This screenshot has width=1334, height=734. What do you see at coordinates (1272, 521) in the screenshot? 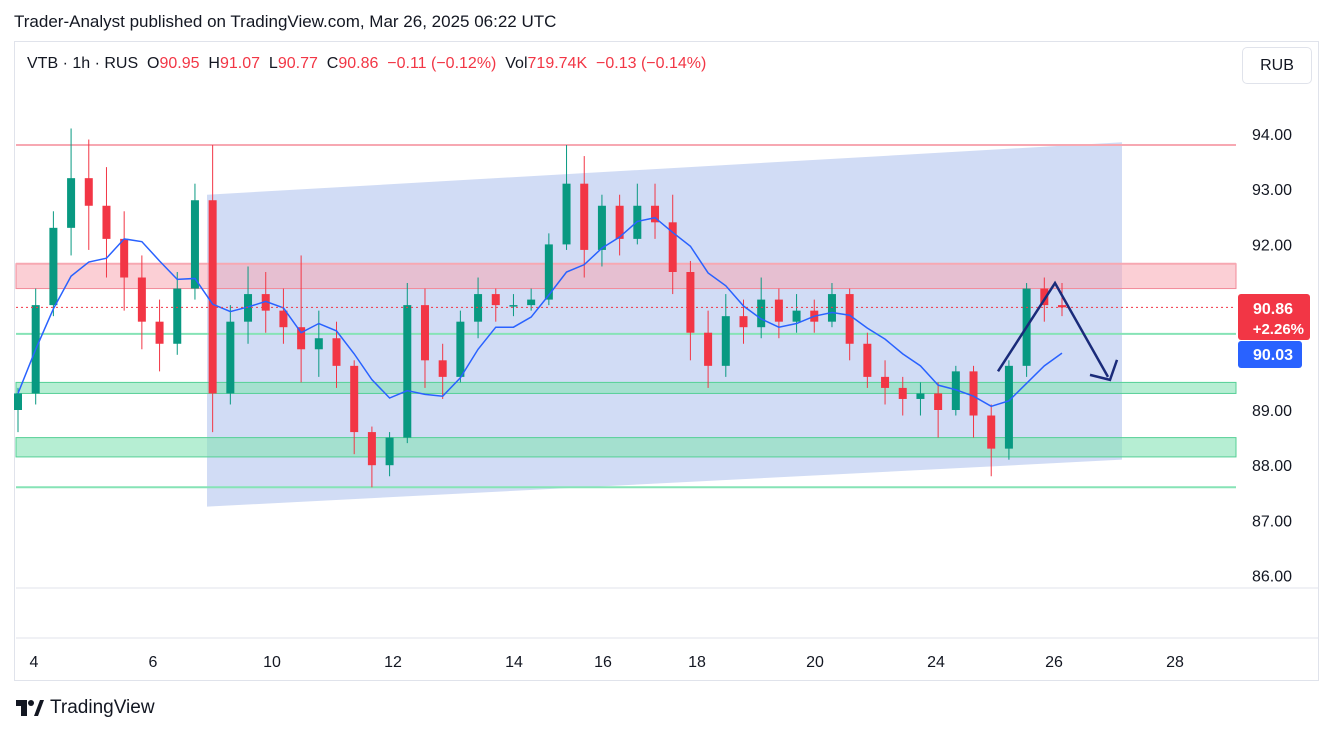
I see `price-tick-label: 87.00` at bounding box center [1272, 521].